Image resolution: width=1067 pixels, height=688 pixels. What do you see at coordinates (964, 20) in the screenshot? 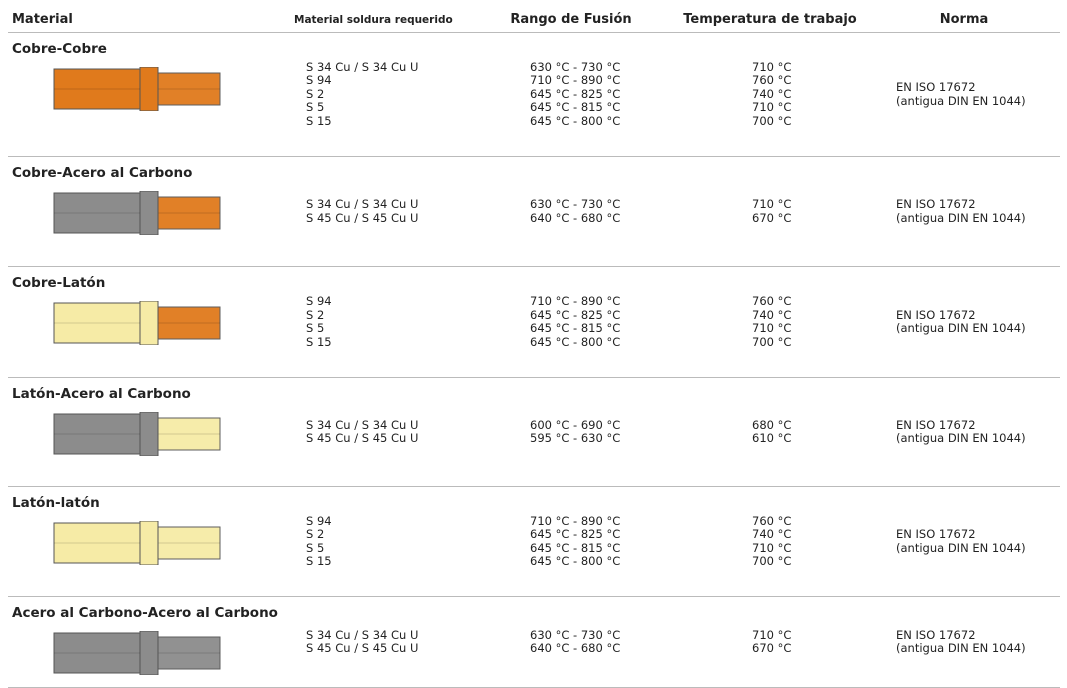
I see `column-header: Norma` at bounding box center [964, 20].